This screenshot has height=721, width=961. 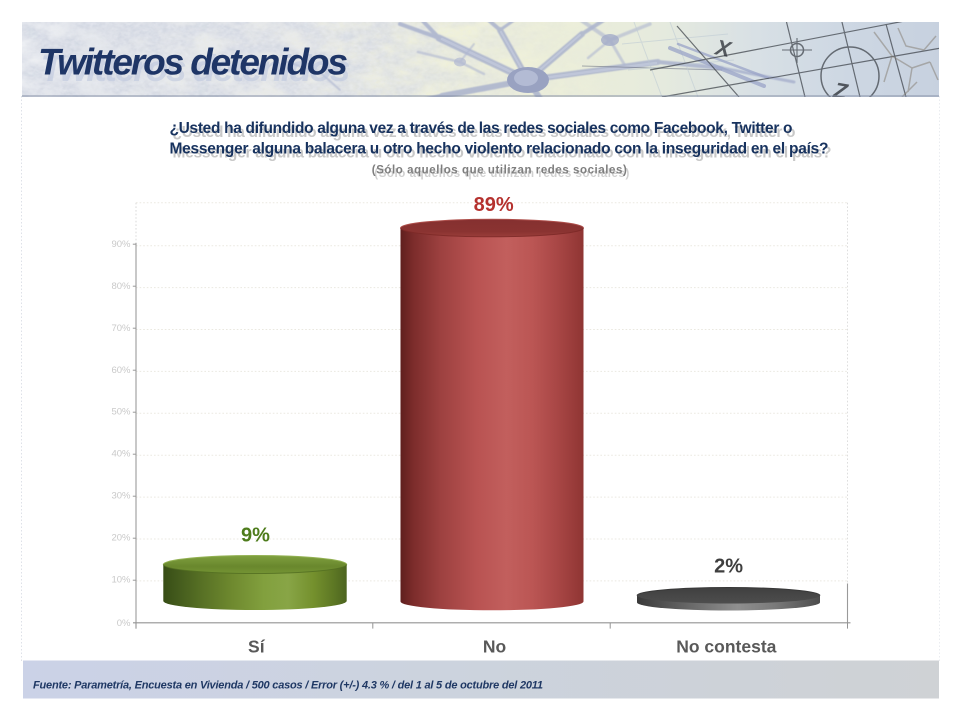 I want to click on svg-text: No, so click(x=494, y=647).